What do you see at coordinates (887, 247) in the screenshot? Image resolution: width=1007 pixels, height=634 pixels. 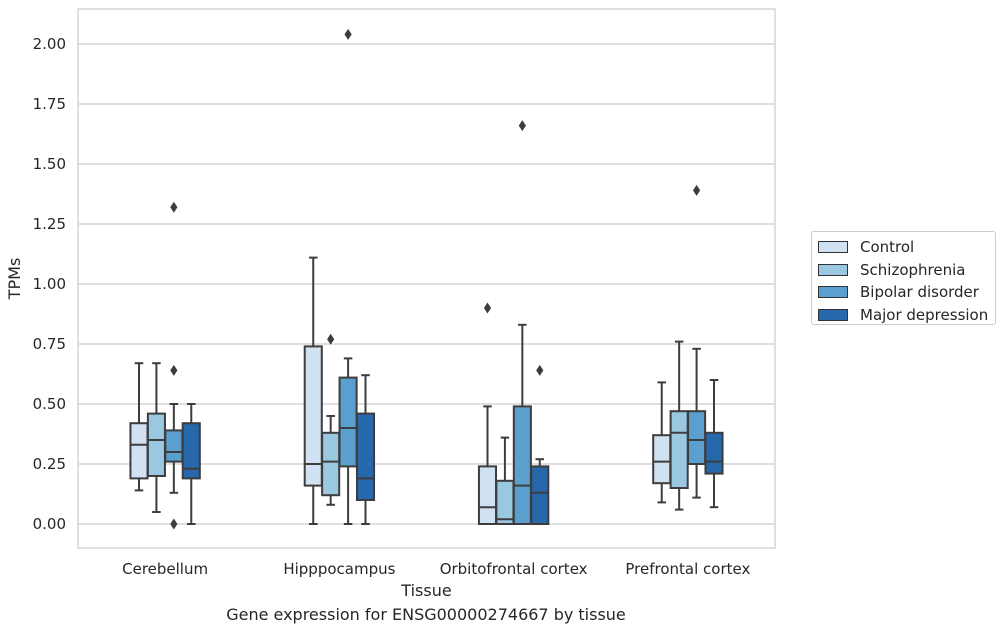 I see `legend-label: Control` at bounding box center [887, 247].